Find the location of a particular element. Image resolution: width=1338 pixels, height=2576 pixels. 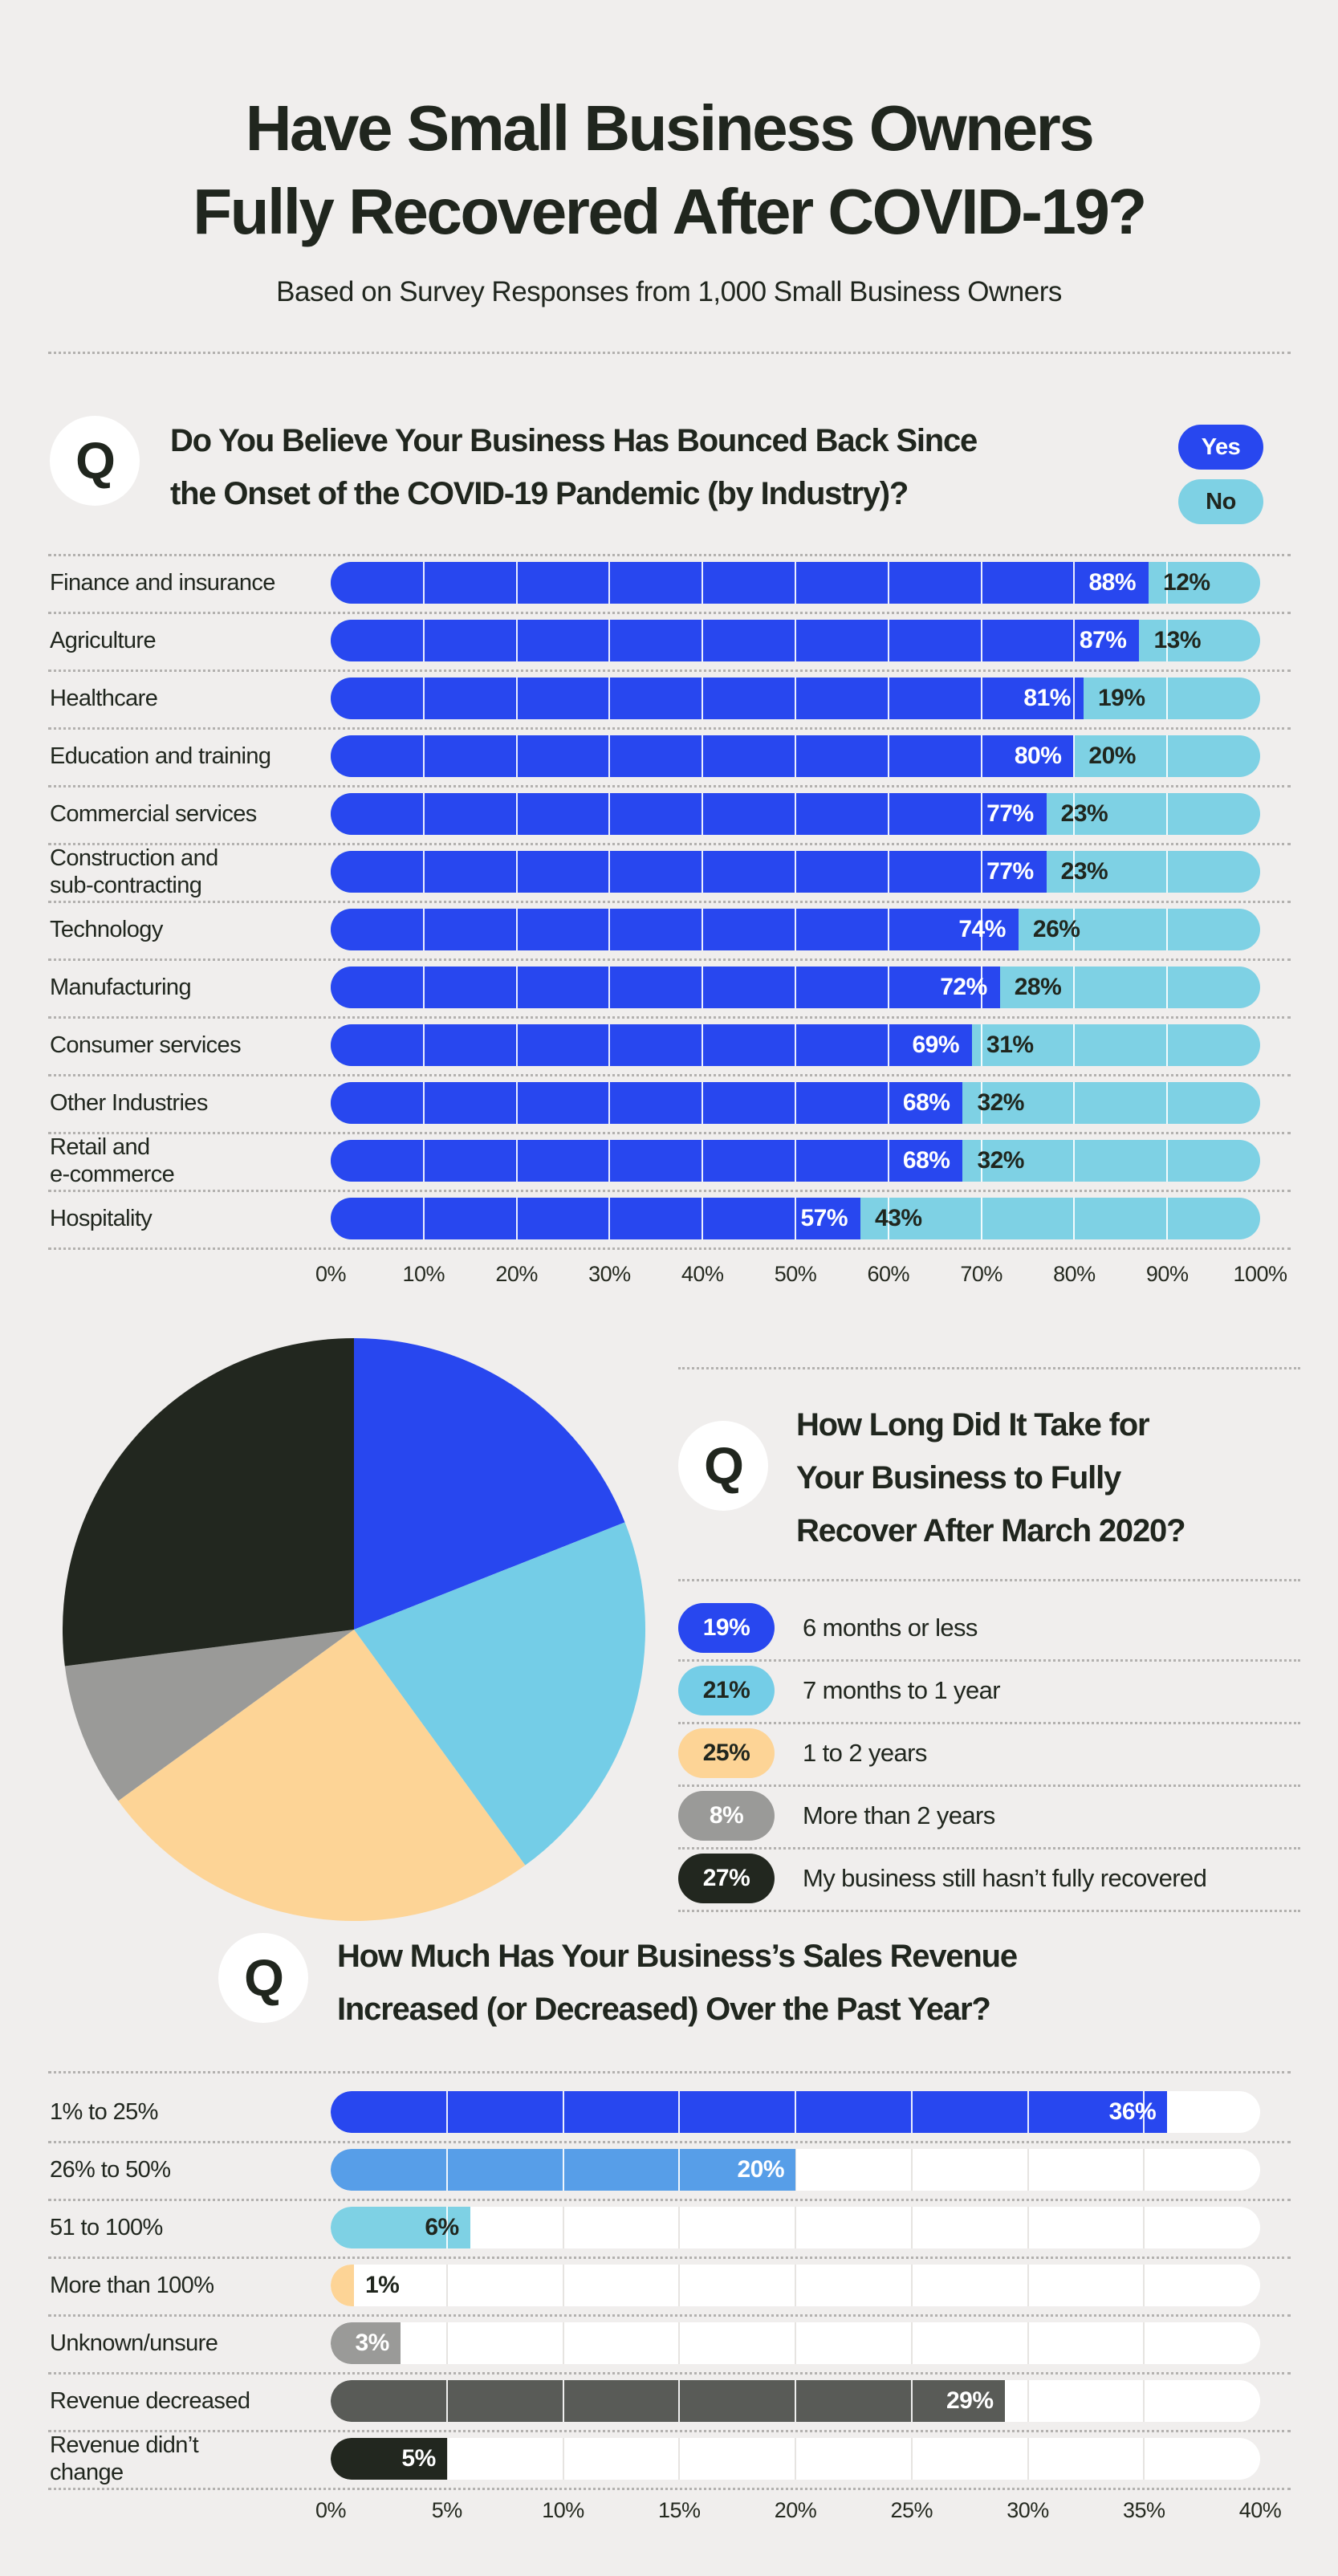

recovery-time-pie-chart is located at coordinates (354, 1629).